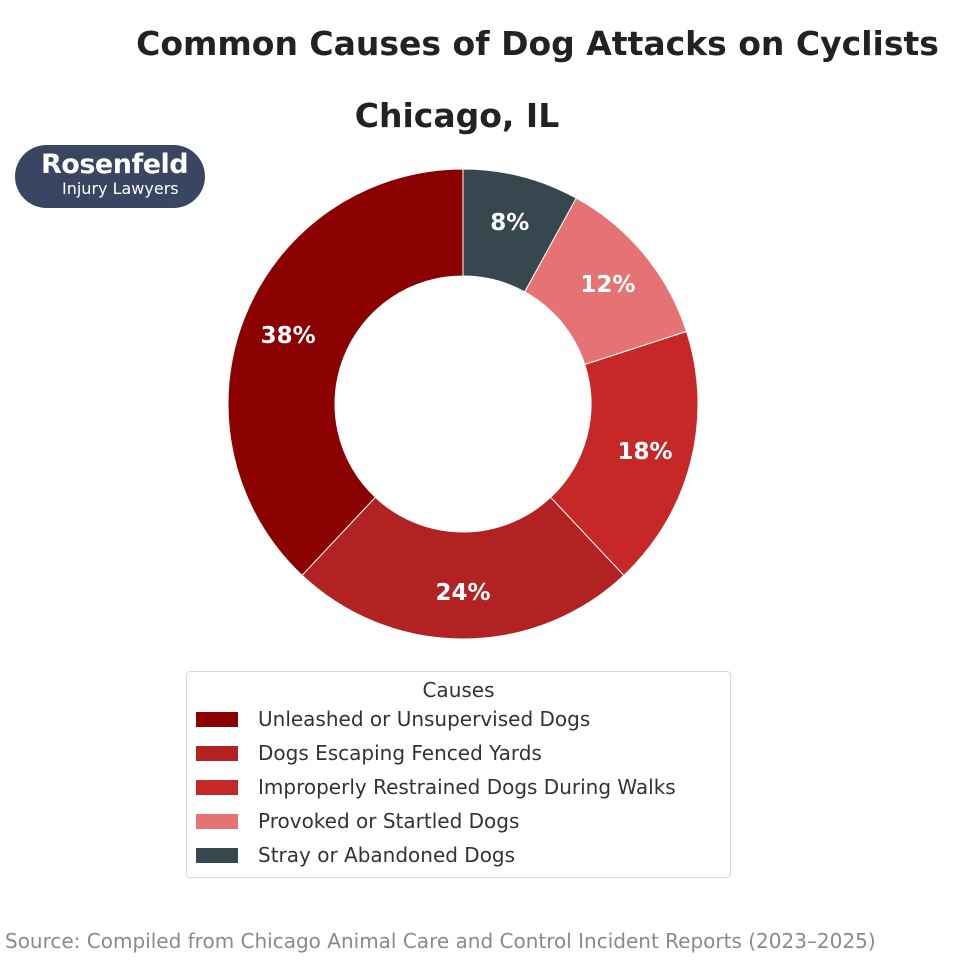 The width and height of the screenshot is (980, 980). I want to click on legend-item: Dogs Escaping Fenced Yards, so click(463, 753).